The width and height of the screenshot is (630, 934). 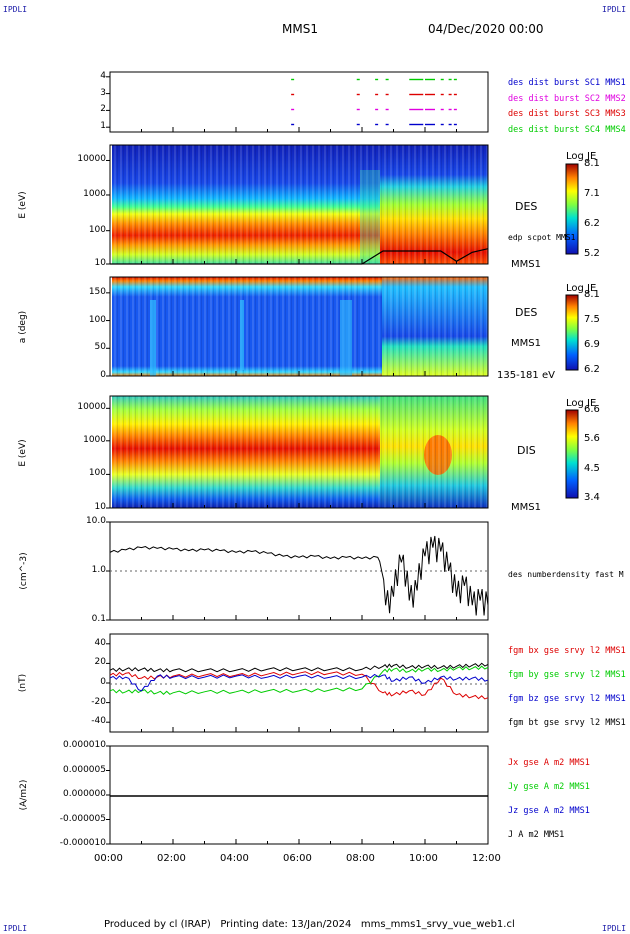 What do you see at coordinates (94, 439) in the screenshot?
I see `dis_energy-ytick-label: 1000` at bounding box center [94, 439].